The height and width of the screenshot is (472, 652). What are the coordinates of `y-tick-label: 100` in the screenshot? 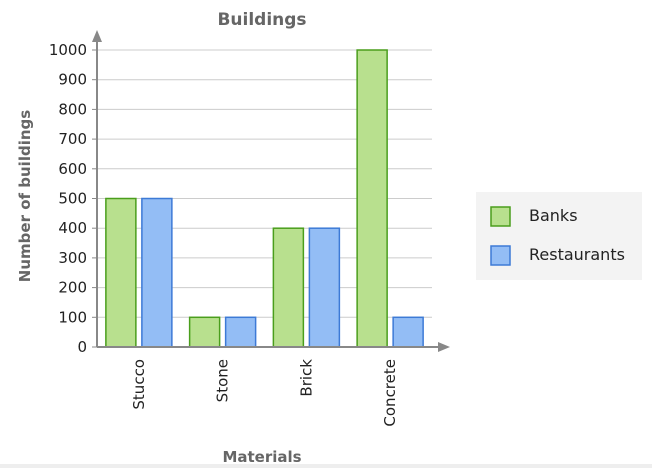 It's located at (72, 317).